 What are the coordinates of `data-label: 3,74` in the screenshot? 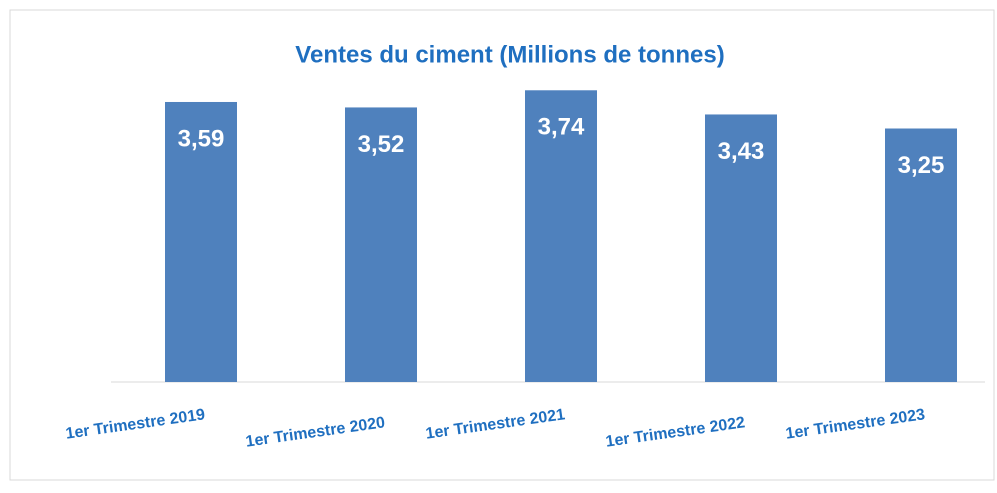 It's located at (561, 127).